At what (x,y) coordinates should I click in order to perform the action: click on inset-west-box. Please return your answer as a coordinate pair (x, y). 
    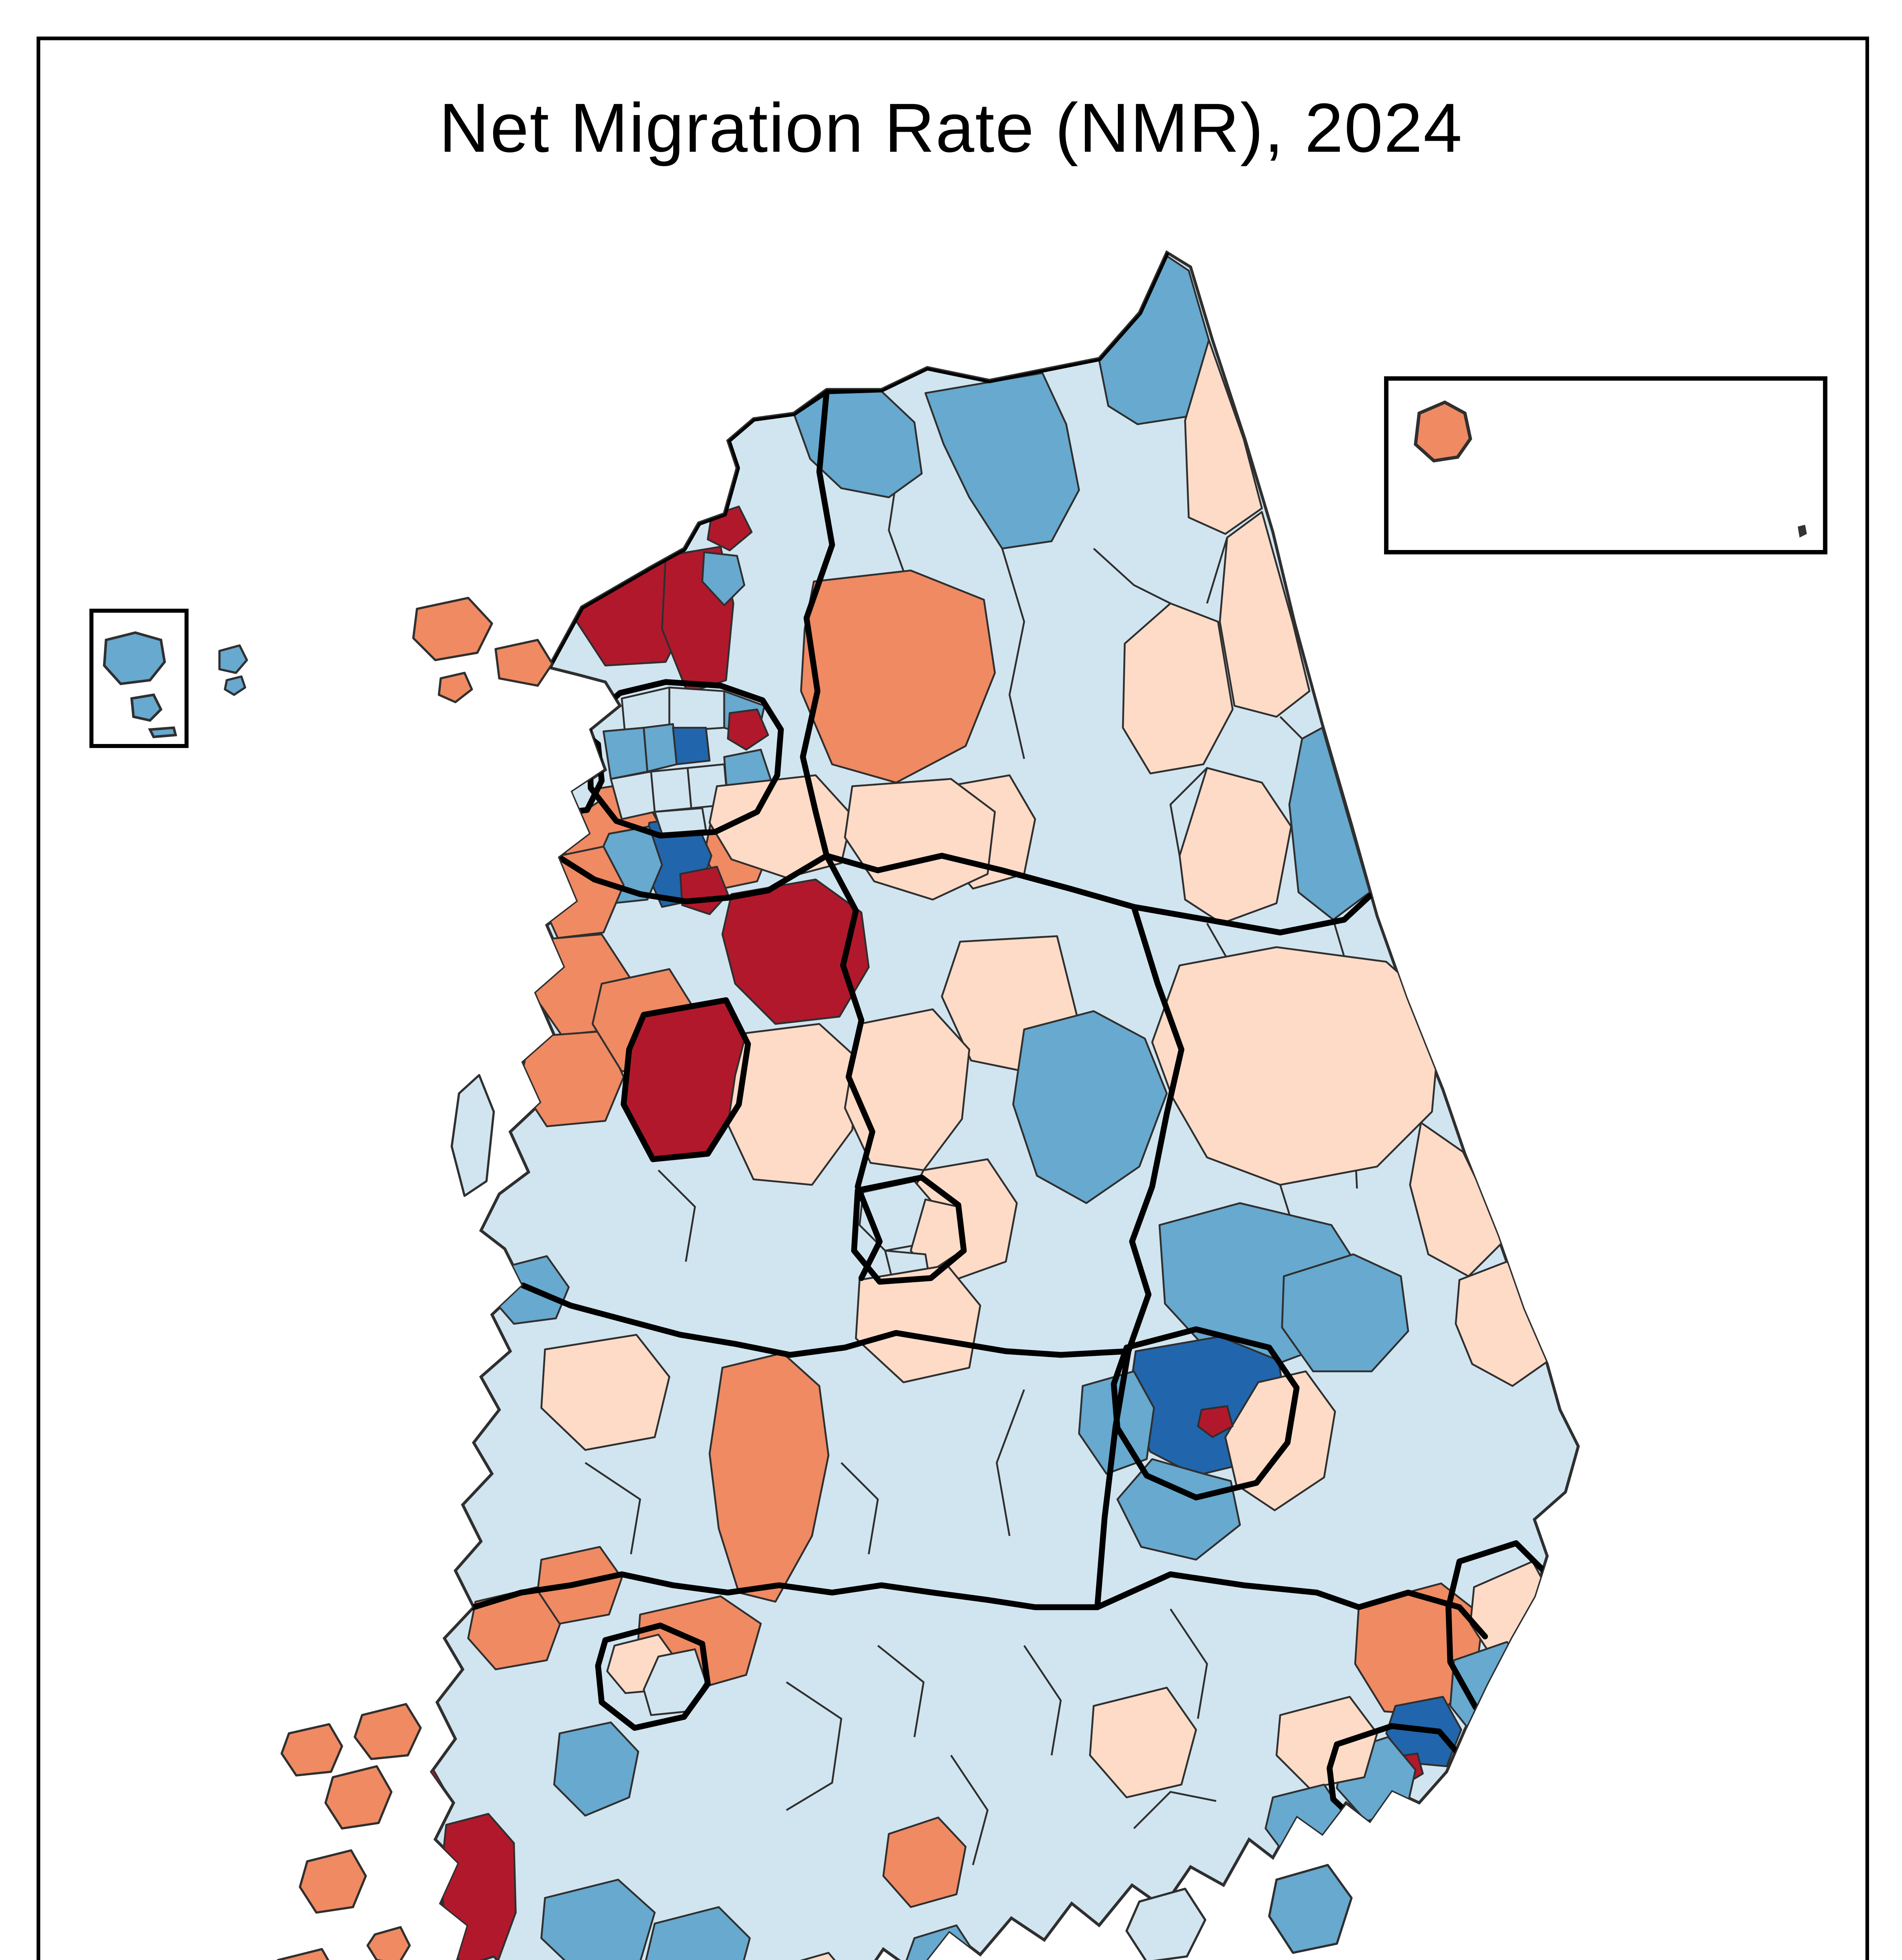
    Looking at the image, I should click on (139, 678).